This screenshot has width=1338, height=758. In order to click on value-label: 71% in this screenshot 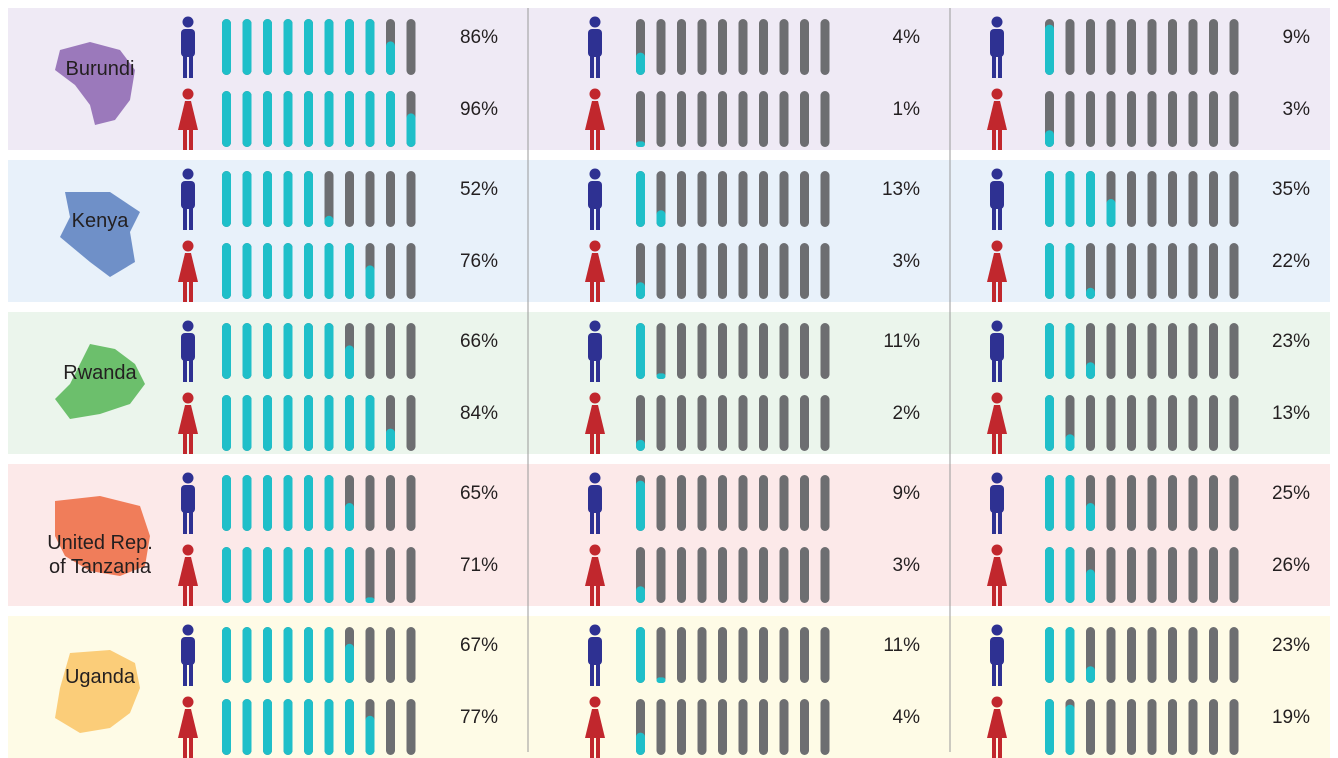, I will do `click(479, 565)`.